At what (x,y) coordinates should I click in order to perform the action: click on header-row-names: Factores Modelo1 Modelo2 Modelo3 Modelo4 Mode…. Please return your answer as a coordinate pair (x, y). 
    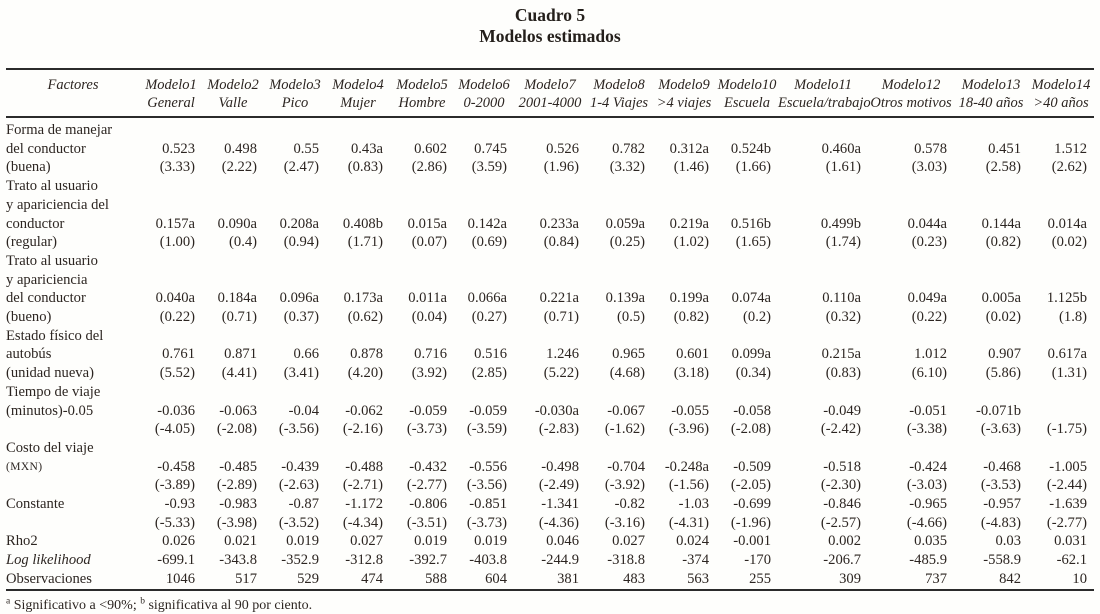
    Looking at the image, I should click on (550, 81).